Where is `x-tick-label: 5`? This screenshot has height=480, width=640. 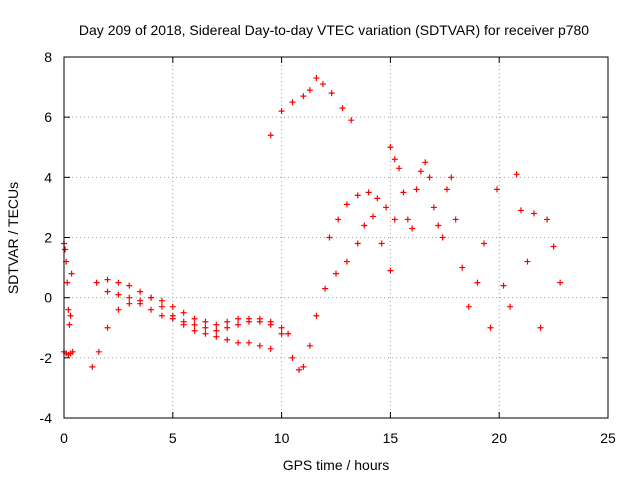 x-tick-label: 5 is located at coordinates (173, 438).